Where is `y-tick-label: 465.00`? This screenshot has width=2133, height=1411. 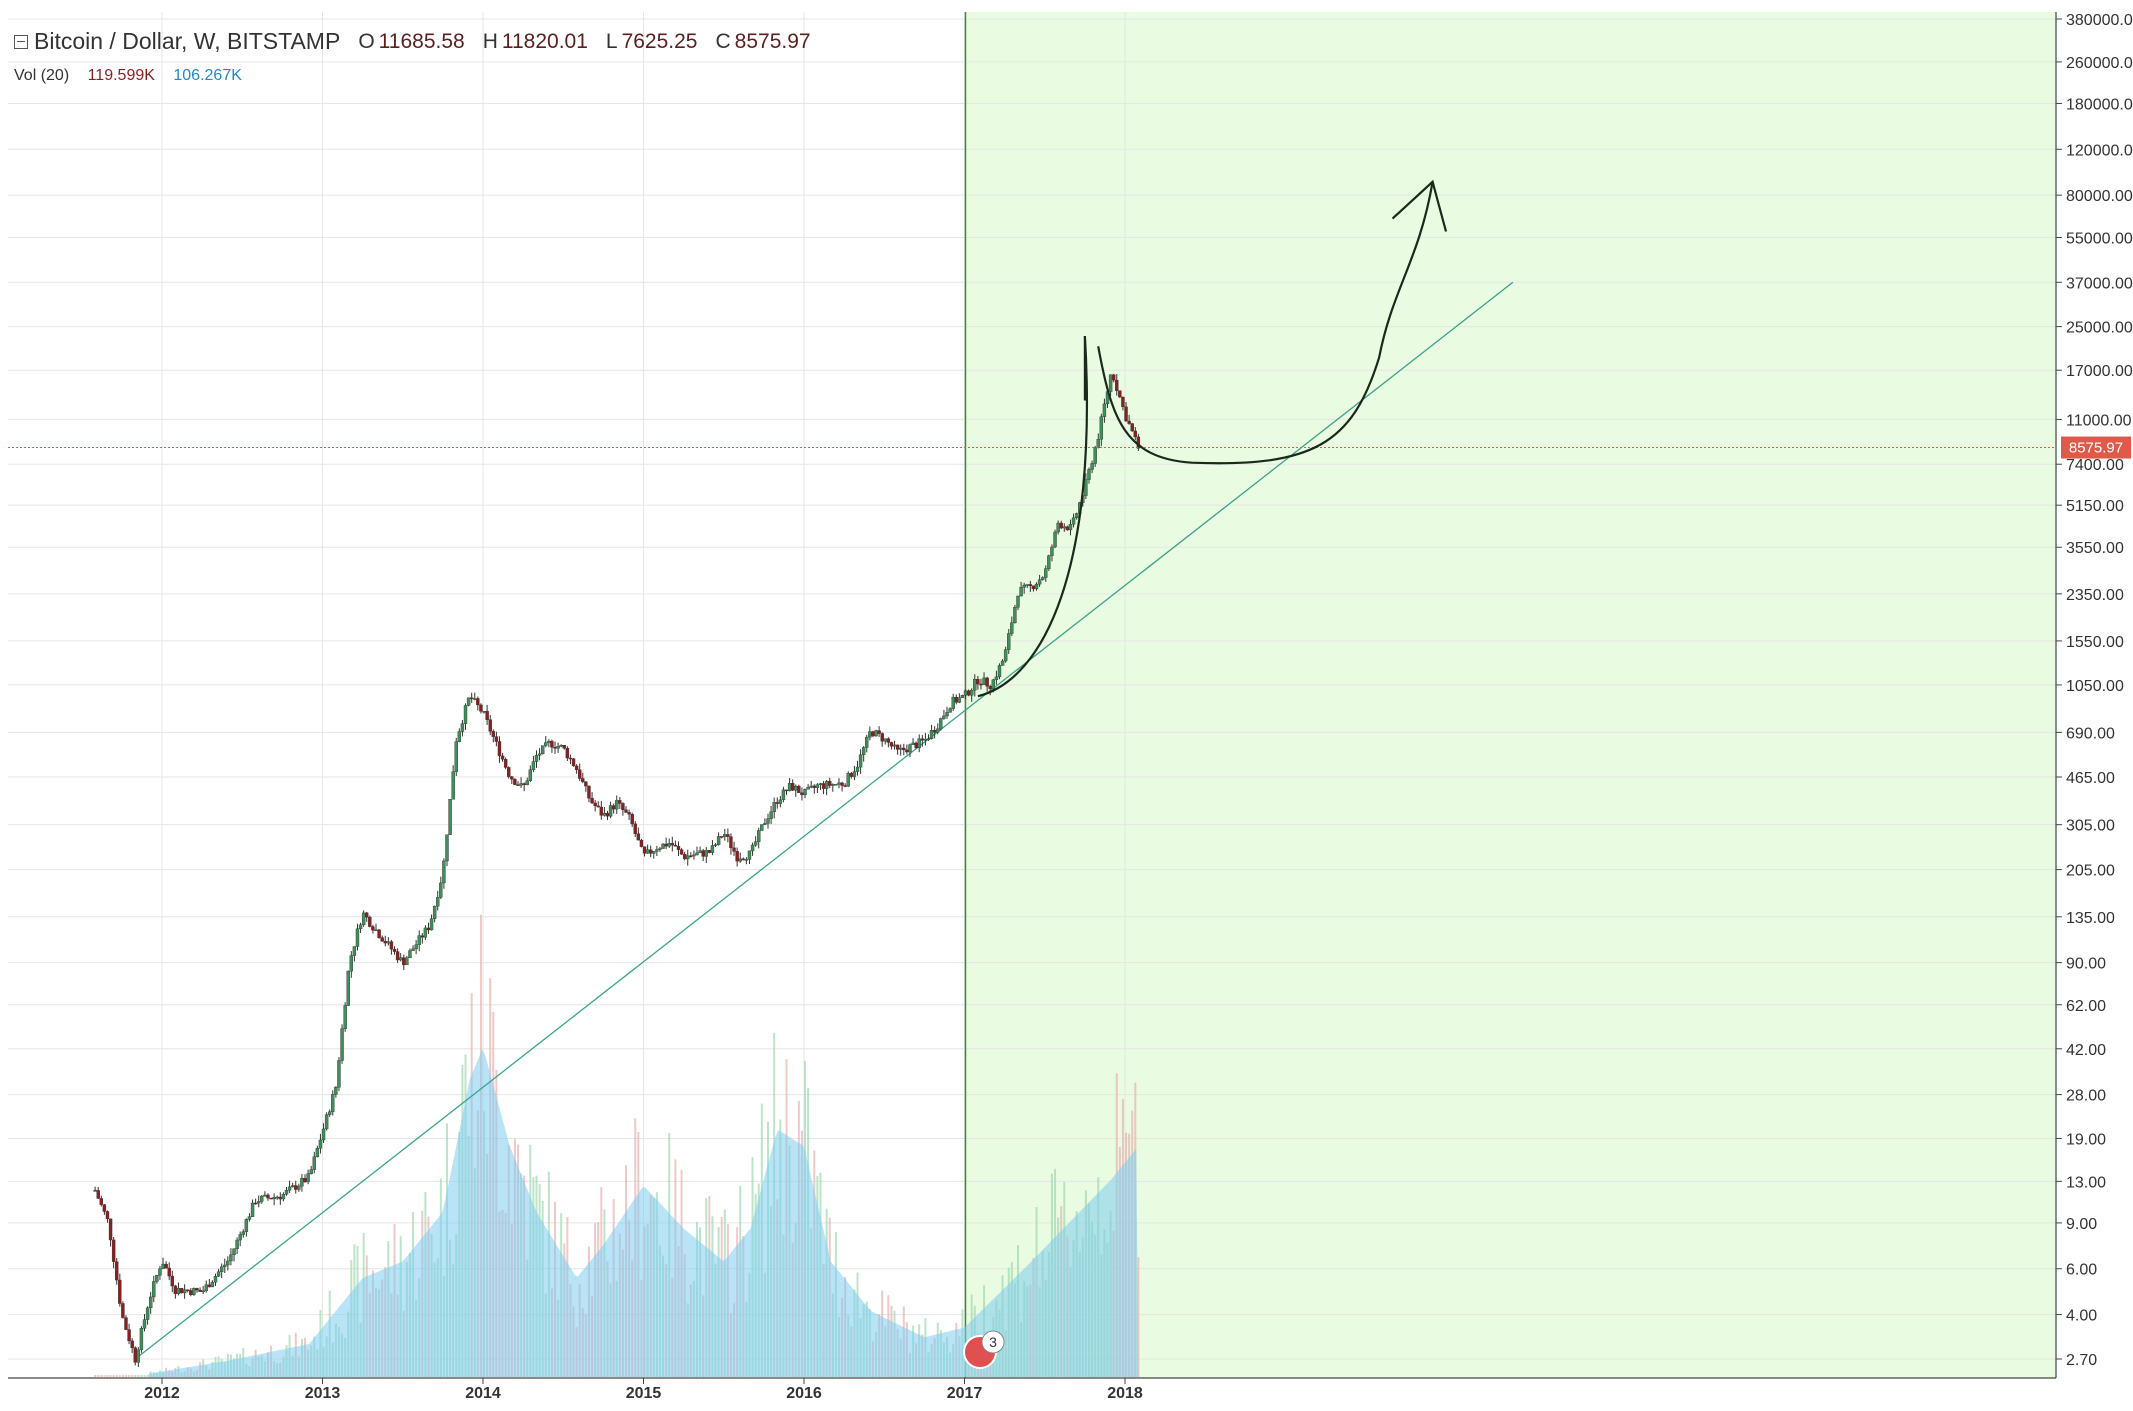 y-tick-label: 465.00 is located at coordinates (2090, 778).